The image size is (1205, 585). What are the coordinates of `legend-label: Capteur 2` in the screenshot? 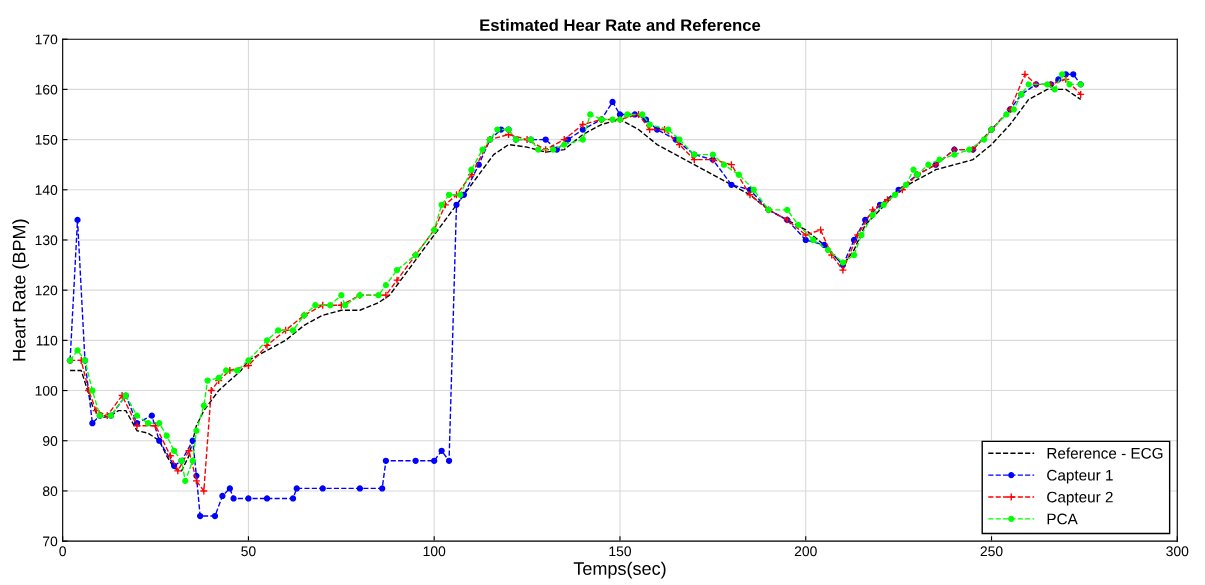 It's located at (1080, 498).